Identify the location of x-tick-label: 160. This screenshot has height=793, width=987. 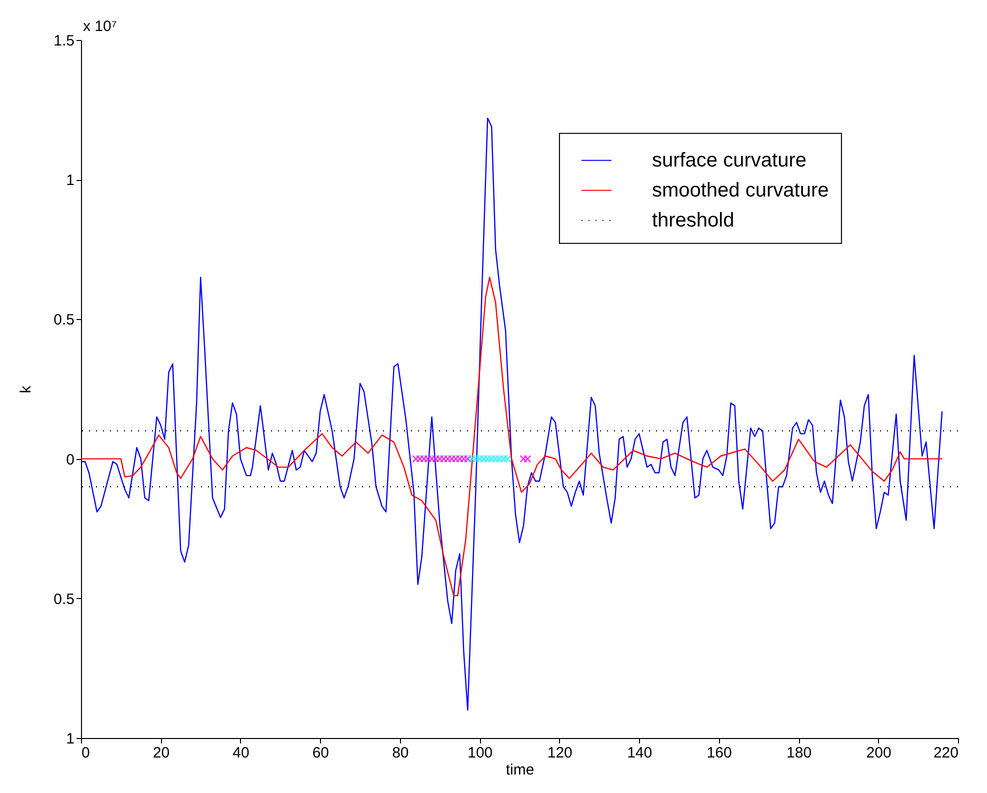
(719, 753).